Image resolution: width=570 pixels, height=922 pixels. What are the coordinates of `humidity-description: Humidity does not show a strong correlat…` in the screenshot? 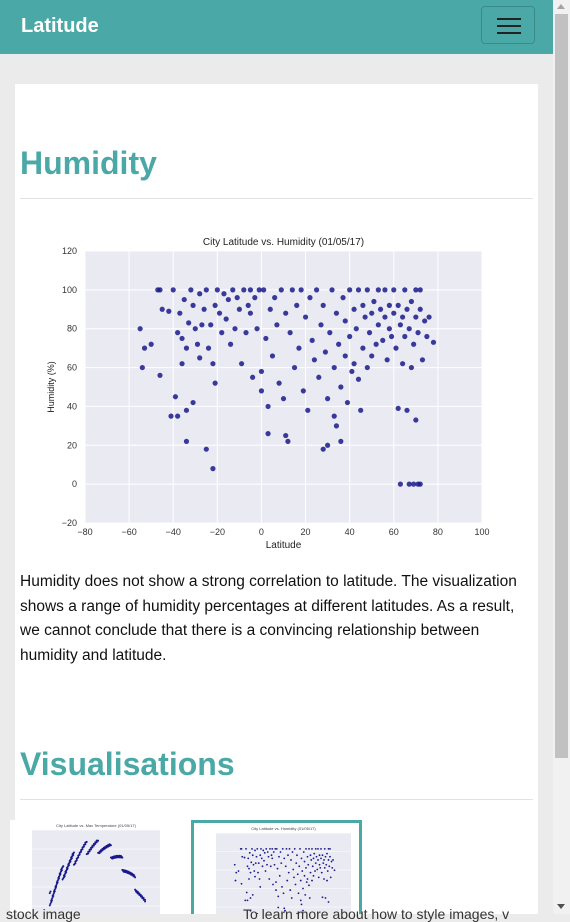 It's located at (268, 618).